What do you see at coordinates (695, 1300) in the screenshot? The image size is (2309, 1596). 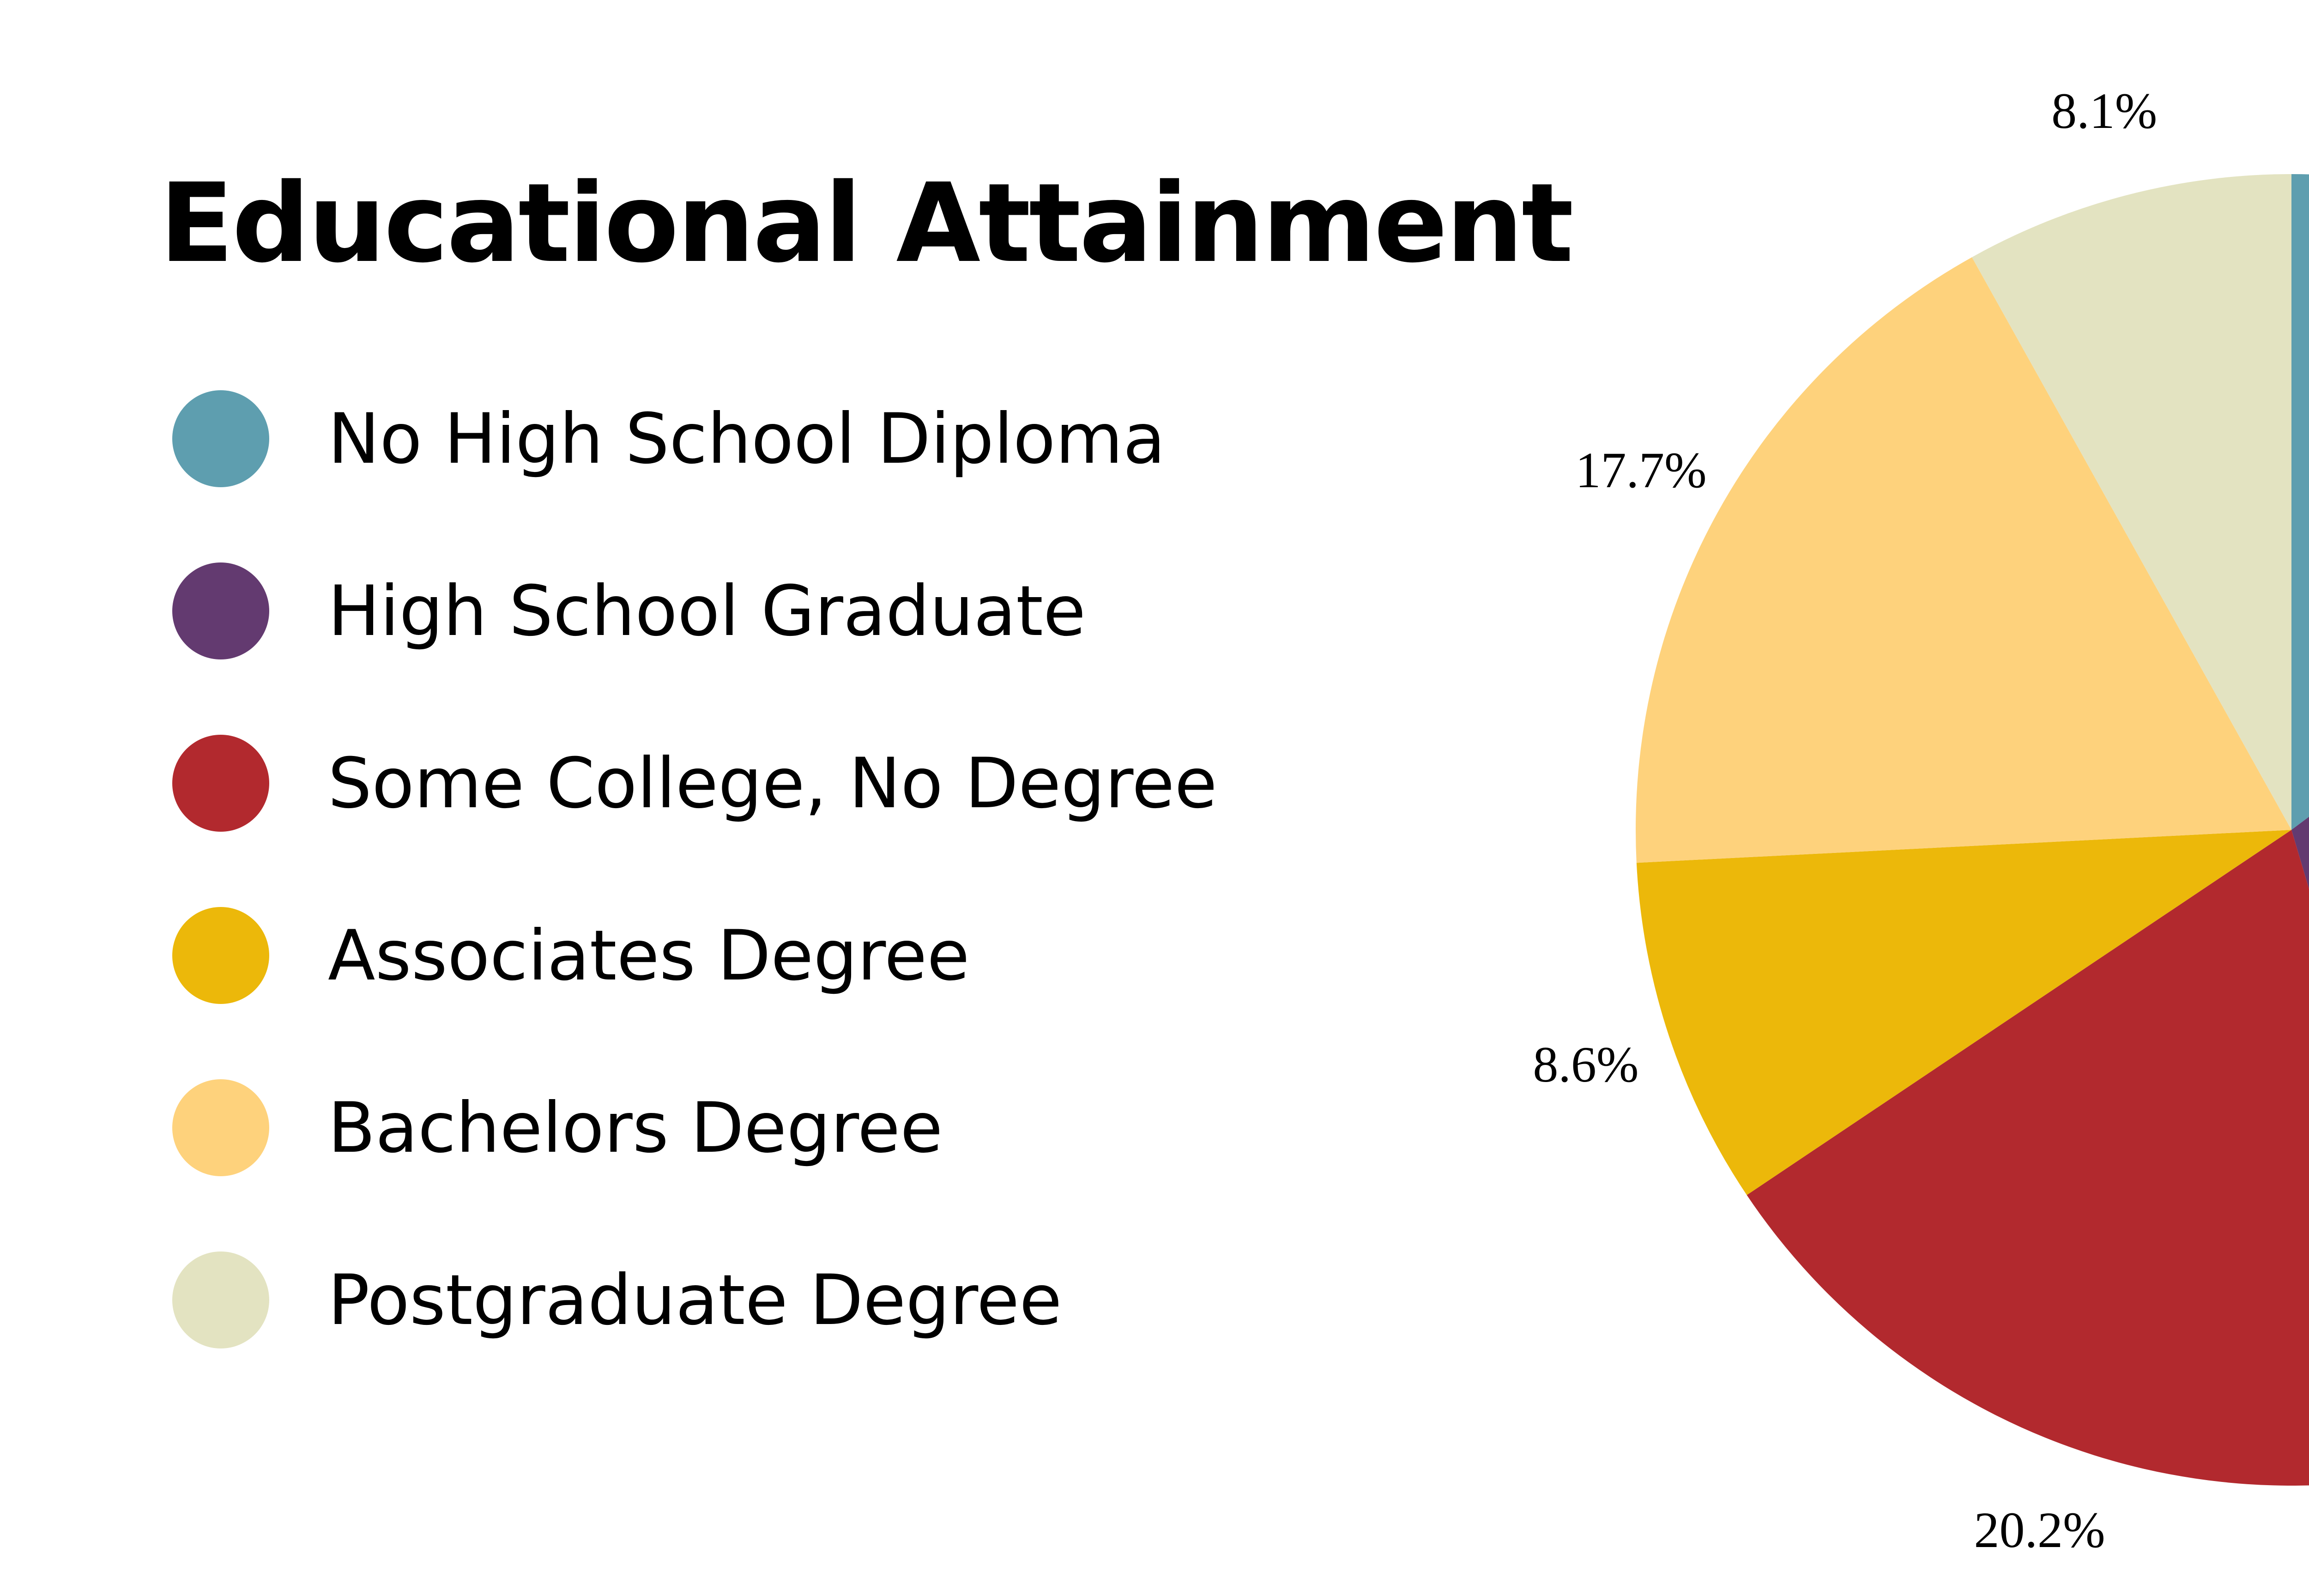 I see `legend-label: Postgraduate Degree` at bounding box center [695, 1300].